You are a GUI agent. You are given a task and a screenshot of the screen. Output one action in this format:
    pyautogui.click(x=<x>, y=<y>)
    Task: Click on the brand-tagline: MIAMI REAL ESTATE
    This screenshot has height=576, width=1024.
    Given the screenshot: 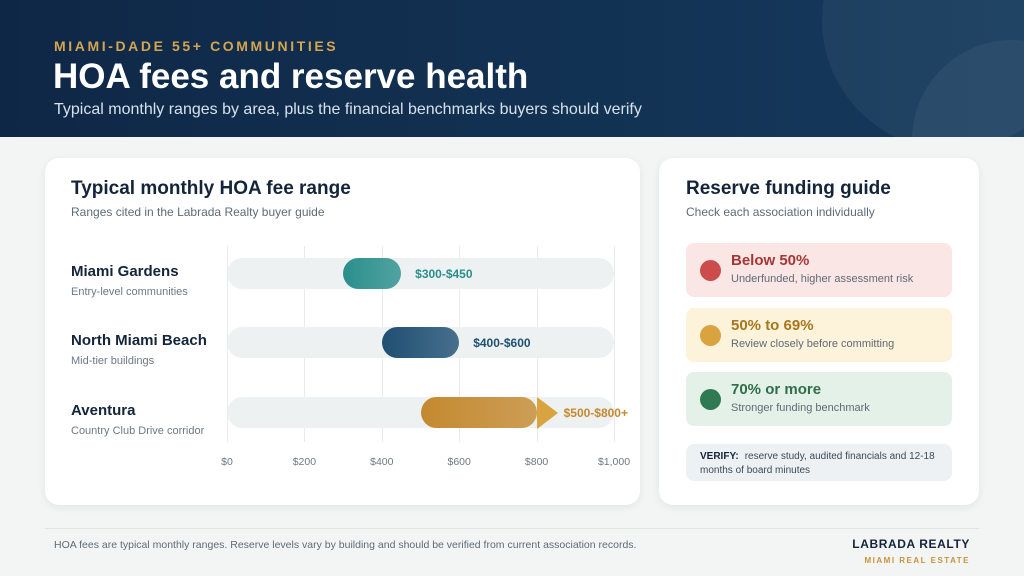 What is the action you would take?
    pyautogui.click(x=917, y=560)
    